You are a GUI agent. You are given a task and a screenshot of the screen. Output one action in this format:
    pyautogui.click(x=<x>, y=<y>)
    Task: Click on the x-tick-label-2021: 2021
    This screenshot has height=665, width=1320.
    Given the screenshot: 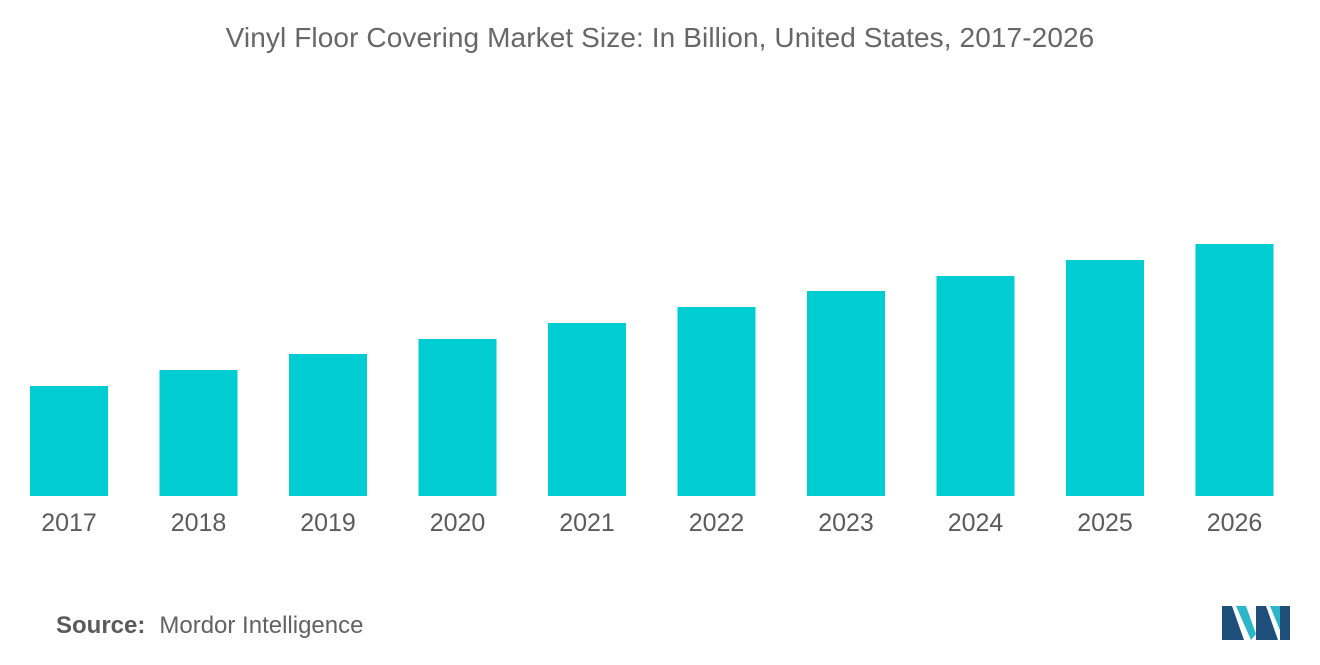 What is the action you would take?
    pyautogui.click(x=587, y=523)
    